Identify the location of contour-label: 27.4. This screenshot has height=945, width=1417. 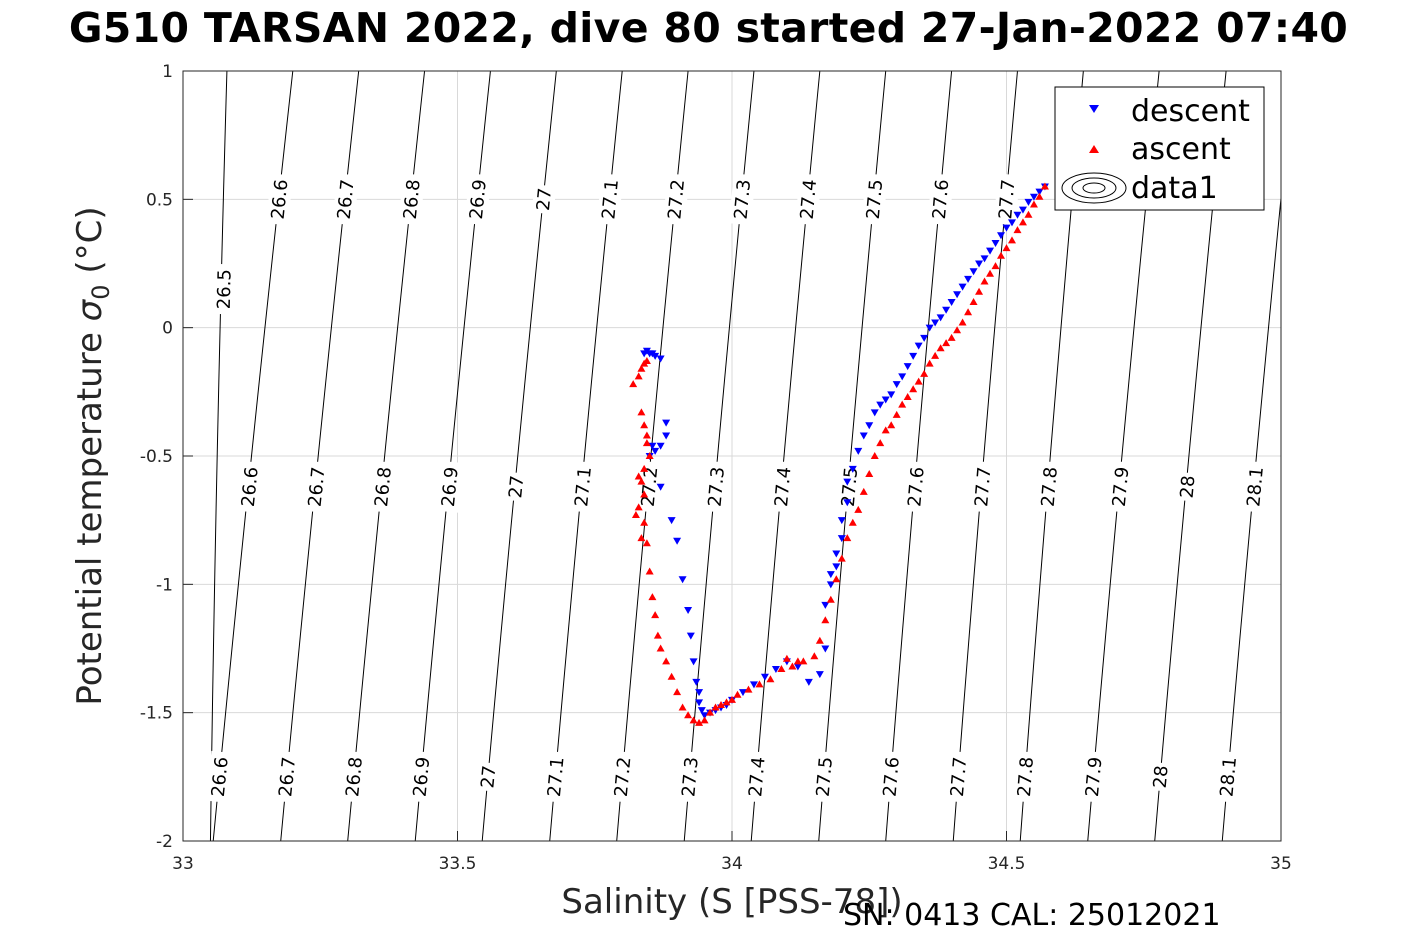
(809, 199).